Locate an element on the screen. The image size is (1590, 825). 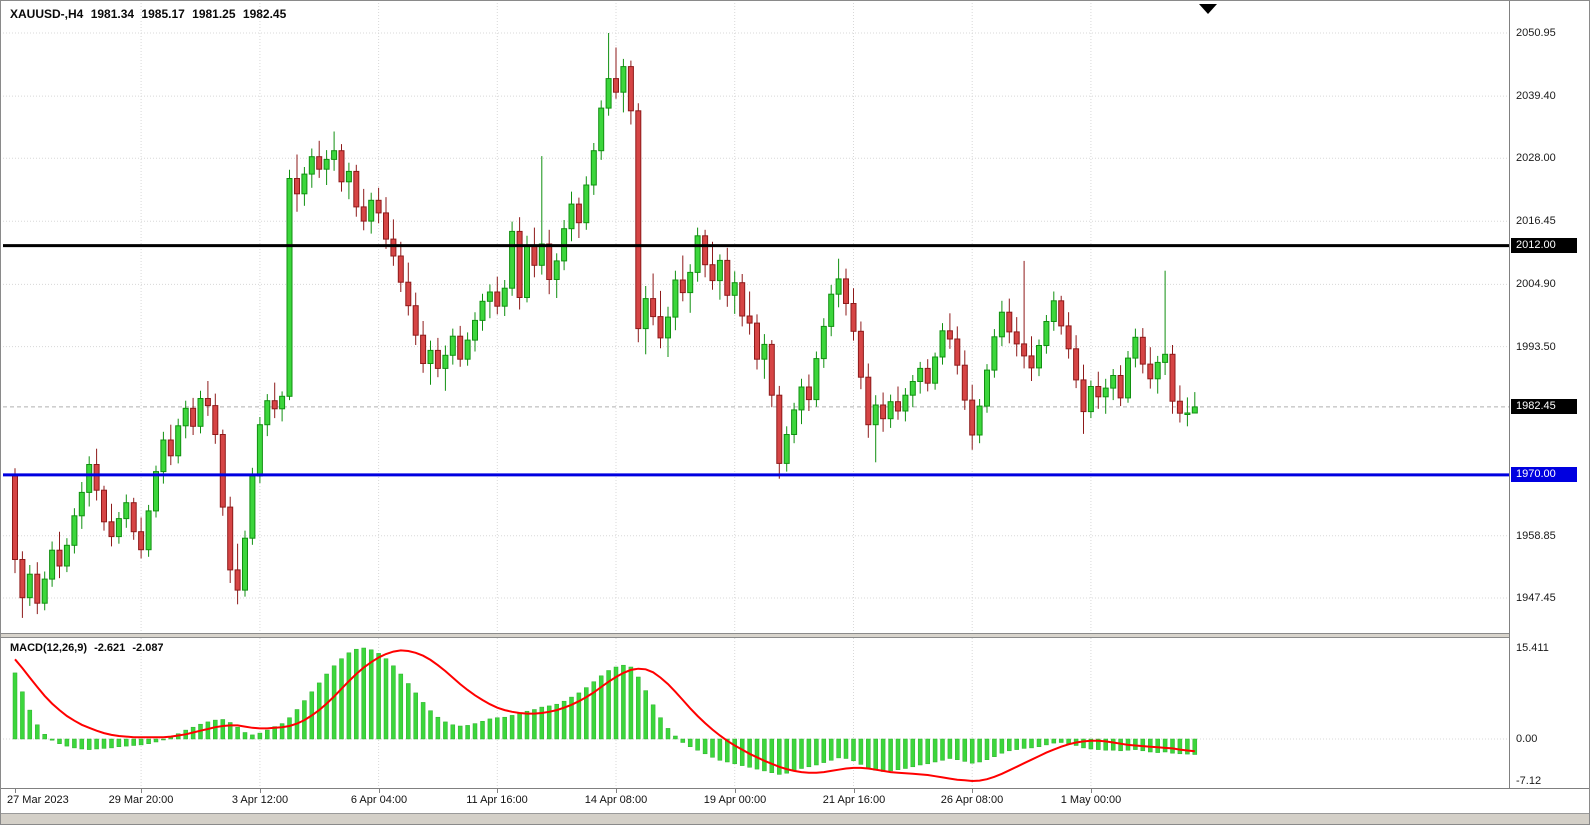
macd-histogram is located at coordinates (605, 711).